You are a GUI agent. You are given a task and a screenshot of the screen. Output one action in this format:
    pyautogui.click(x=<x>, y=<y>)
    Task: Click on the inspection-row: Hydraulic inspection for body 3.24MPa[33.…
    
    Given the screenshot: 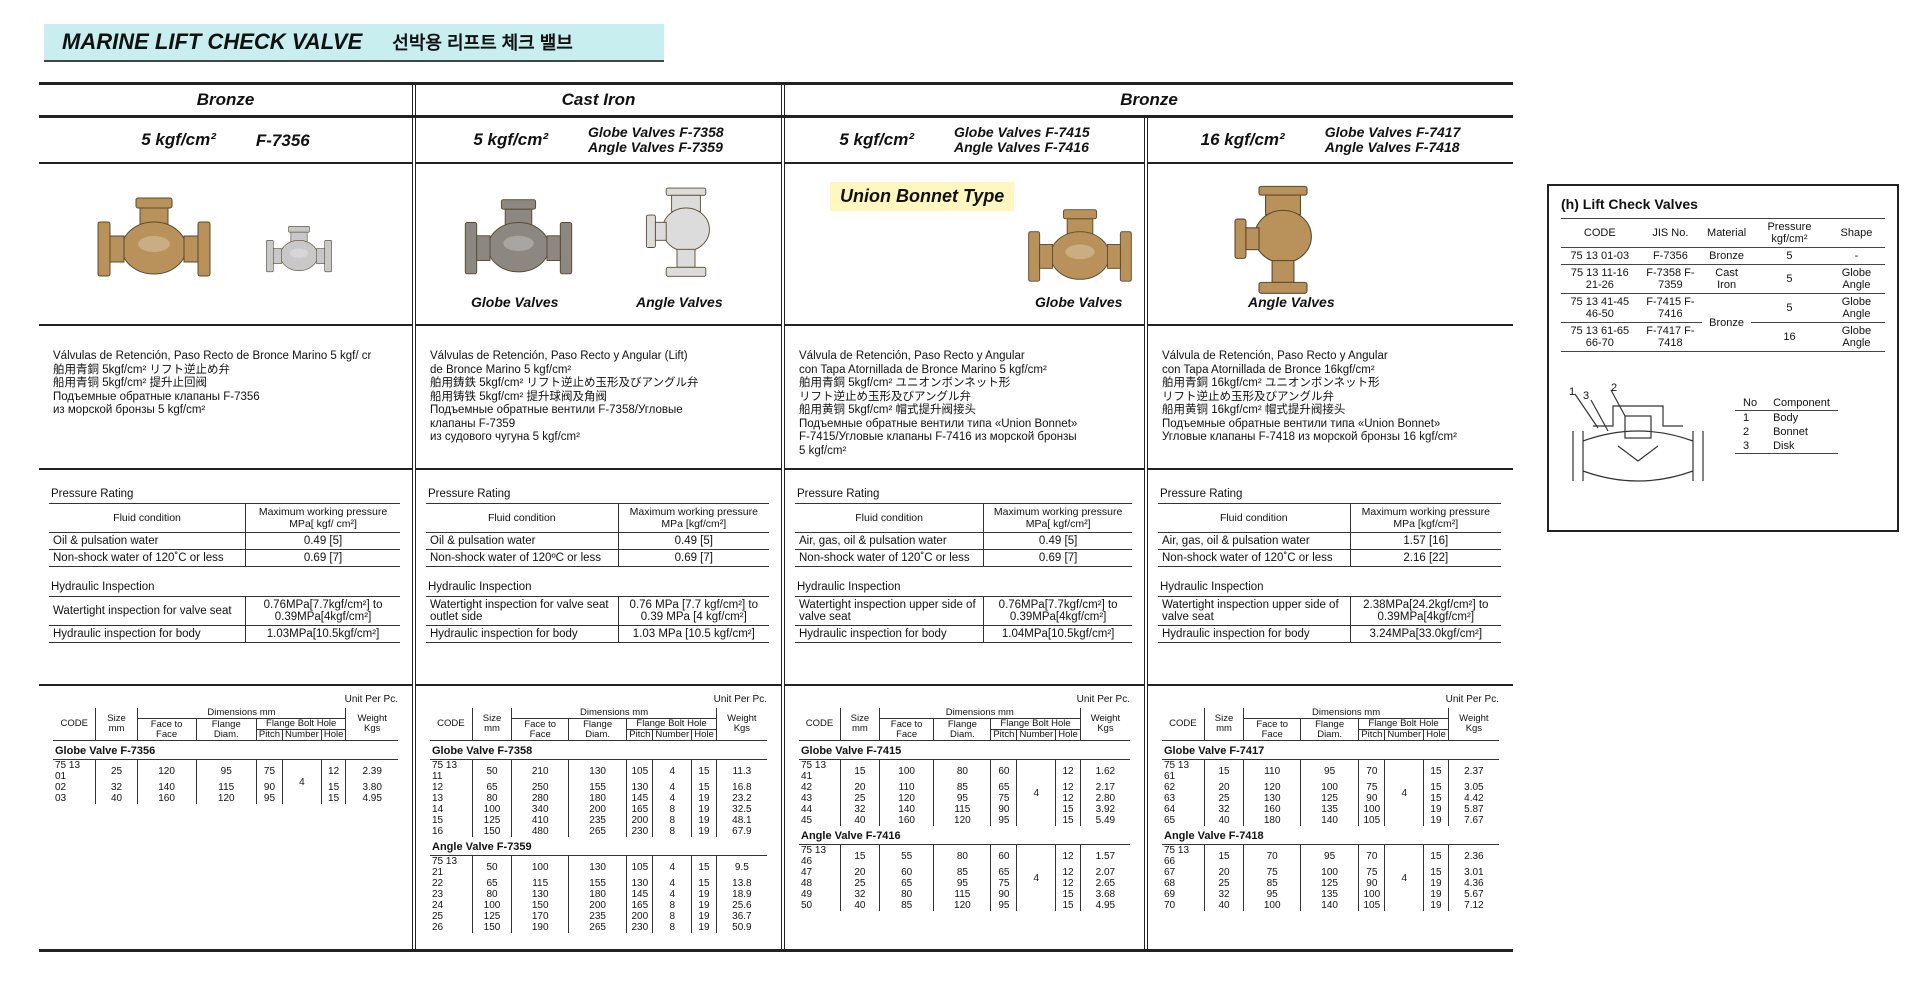 What is the action you would take?
    pyautogui.click(x=1329, y=634)
    